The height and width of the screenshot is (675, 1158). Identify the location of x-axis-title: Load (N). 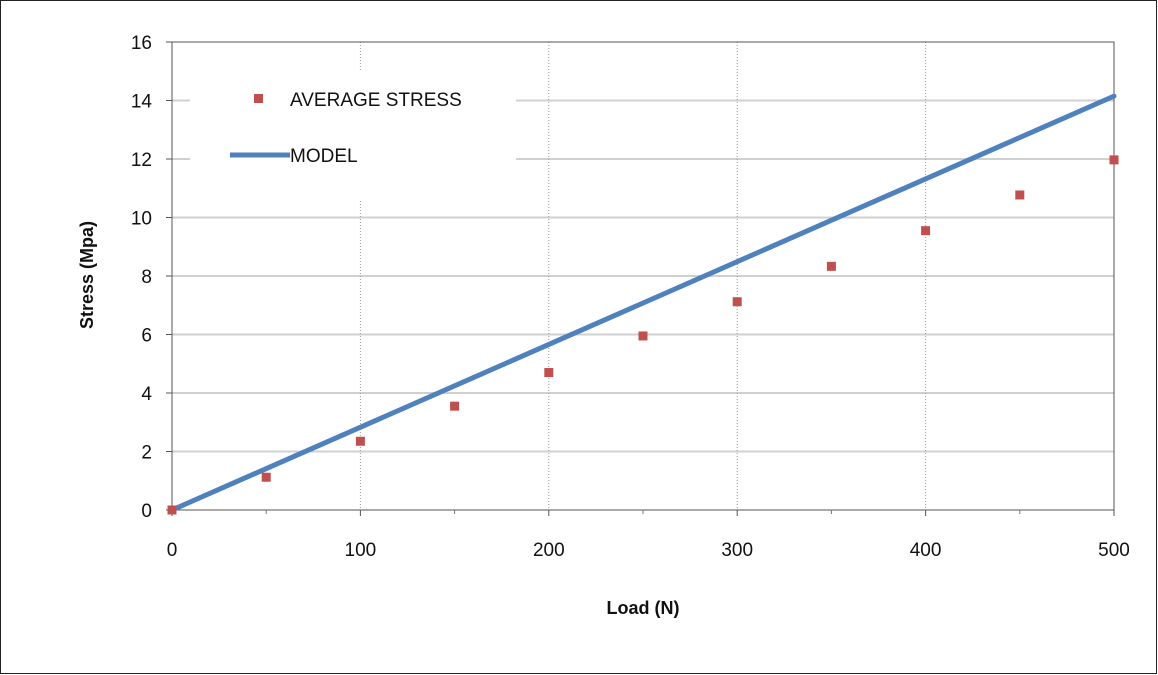
(643, 608).